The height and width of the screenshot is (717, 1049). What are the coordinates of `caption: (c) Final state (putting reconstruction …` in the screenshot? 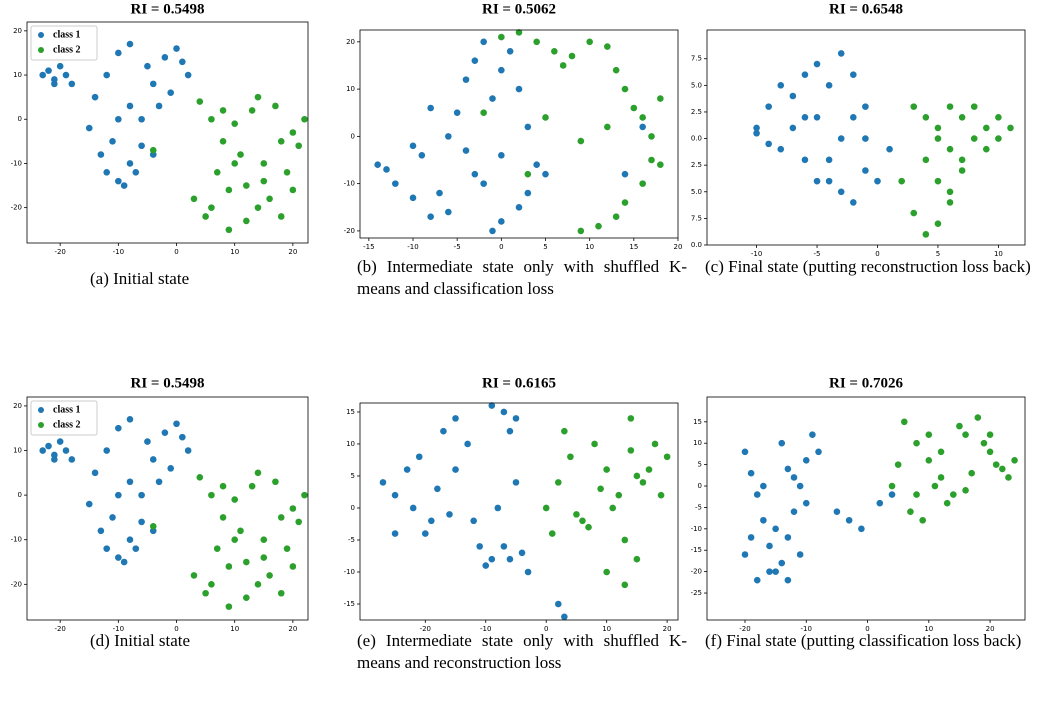 It's located at (868, 266).